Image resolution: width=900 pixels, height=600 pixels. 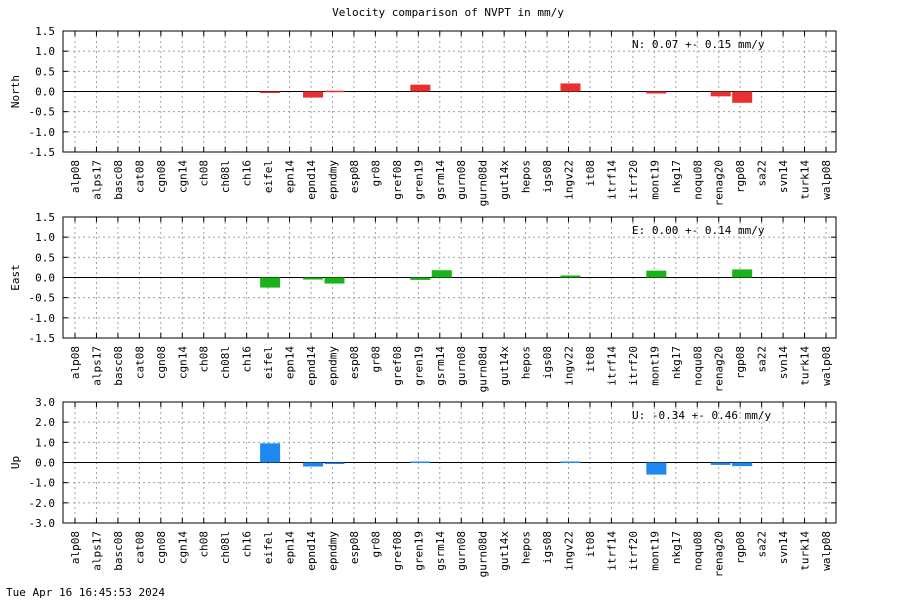 I want to click on y-tick-label: 3.0, so click(x=45, y=402).